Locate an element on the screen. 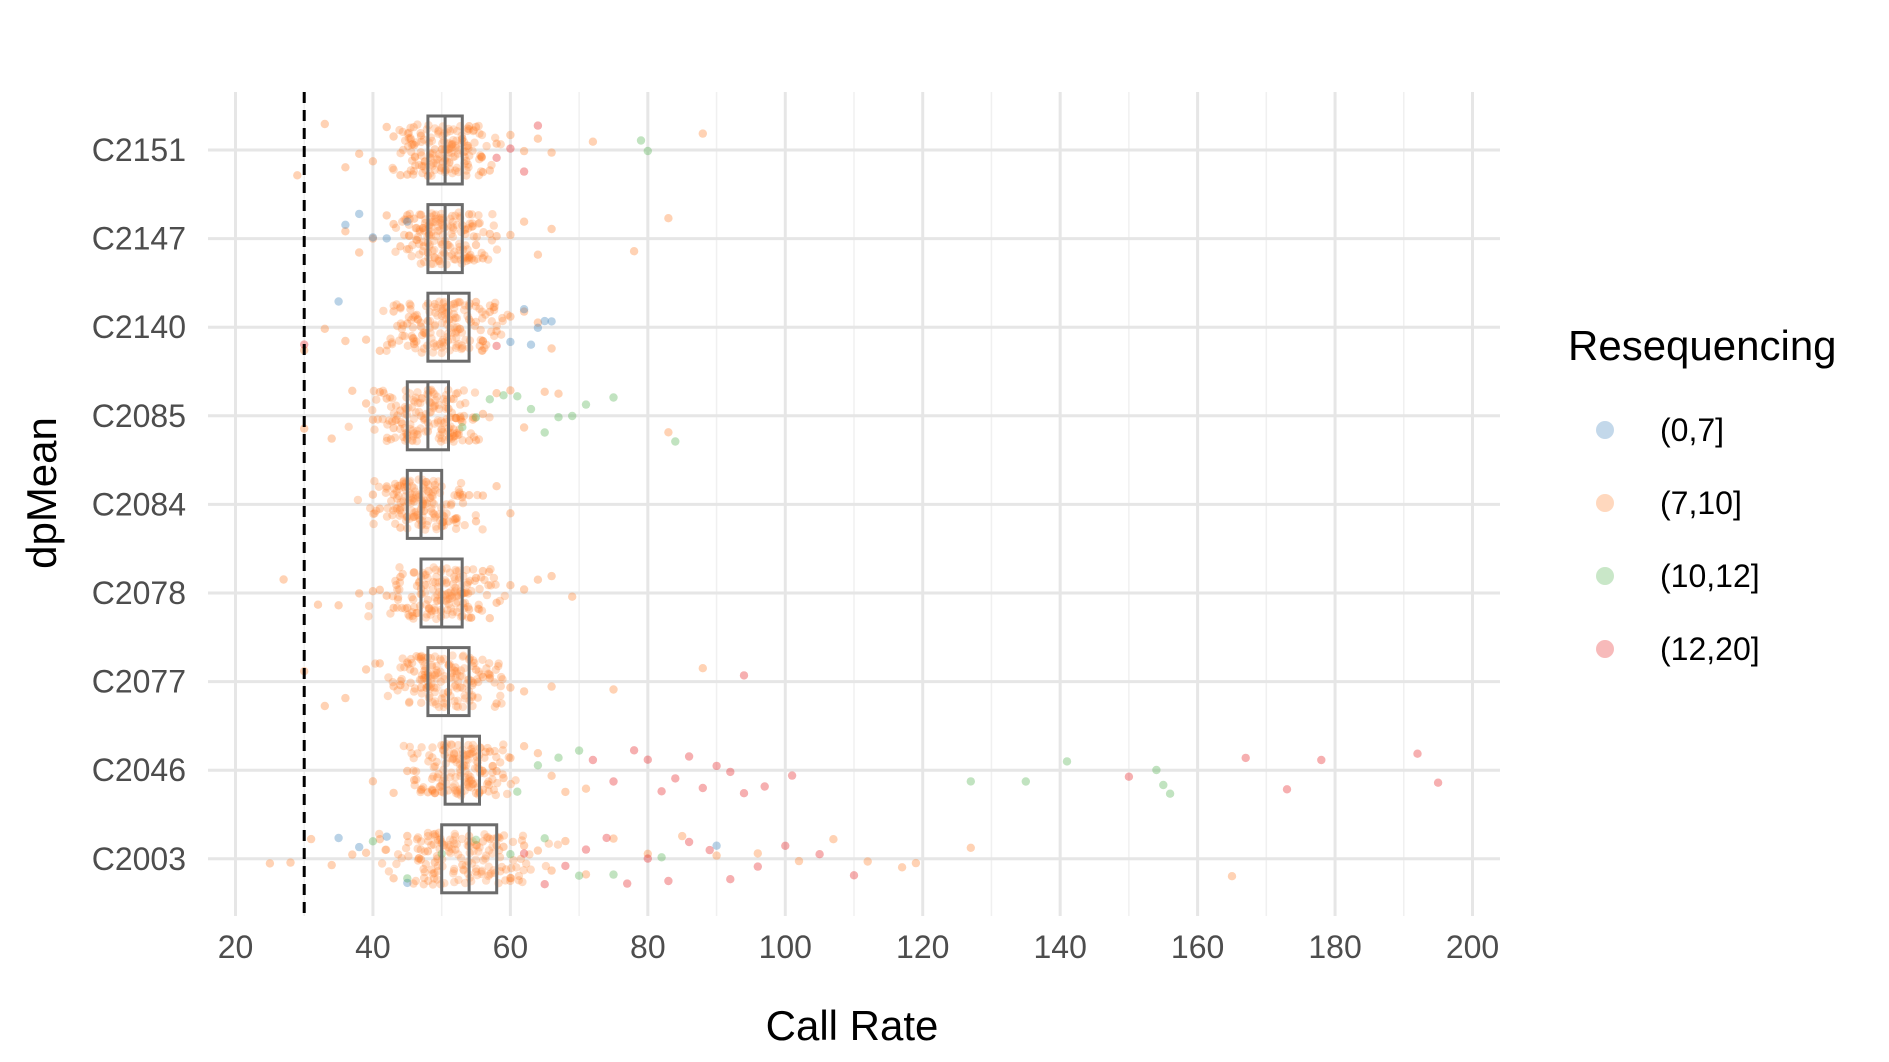 This screenshot has width=1889, height=1062. y-tick-label: C2084 is located at coordinates (139, 504).